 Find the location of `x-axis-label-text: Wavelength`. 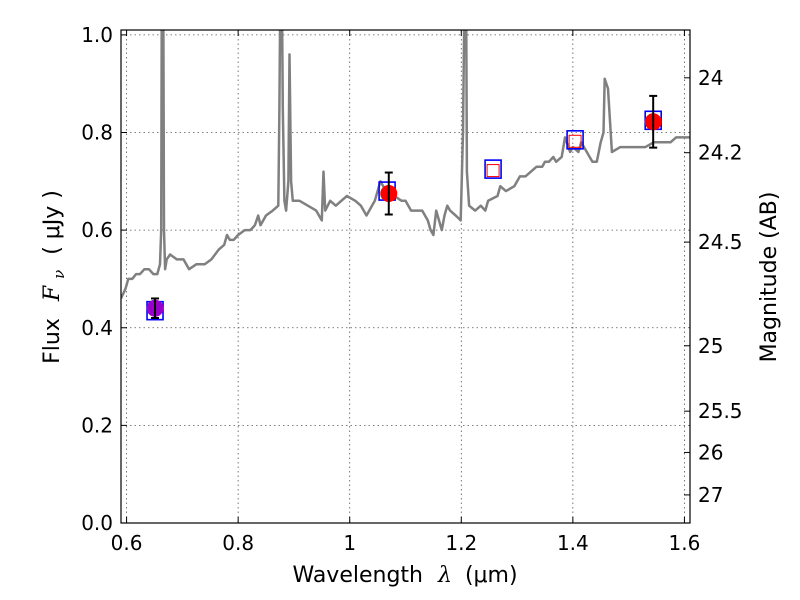

x-axis-label-text: Wavelength is located at coordinates (357, 575).